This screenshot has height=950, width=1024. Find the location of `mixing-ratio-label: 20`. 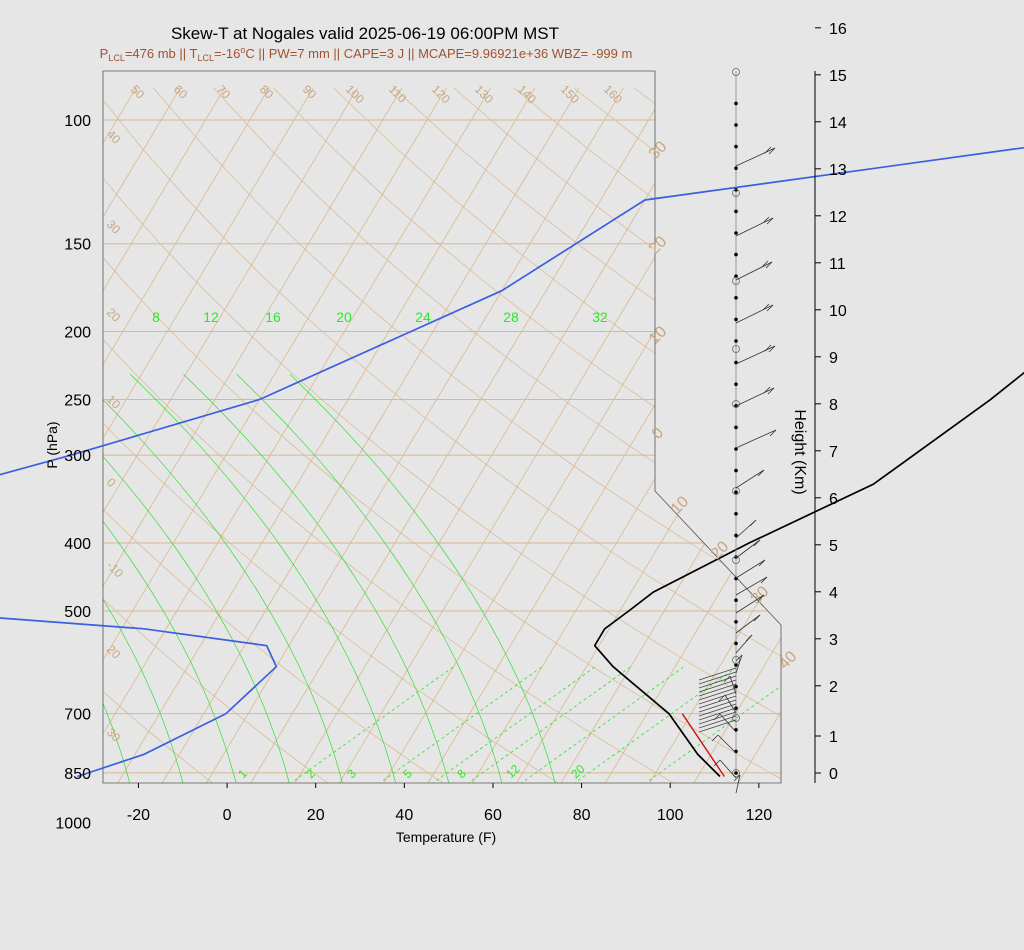

mixing-ratio-label: 20 is located at coordinates (578, 772).